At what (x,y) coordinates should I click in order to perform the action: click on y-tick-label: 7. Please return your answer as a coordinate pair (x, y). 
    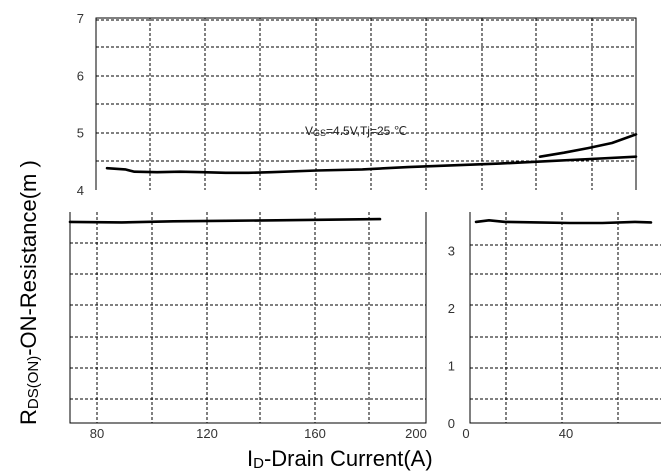
    Looking at the image, I should click on (80, 18).